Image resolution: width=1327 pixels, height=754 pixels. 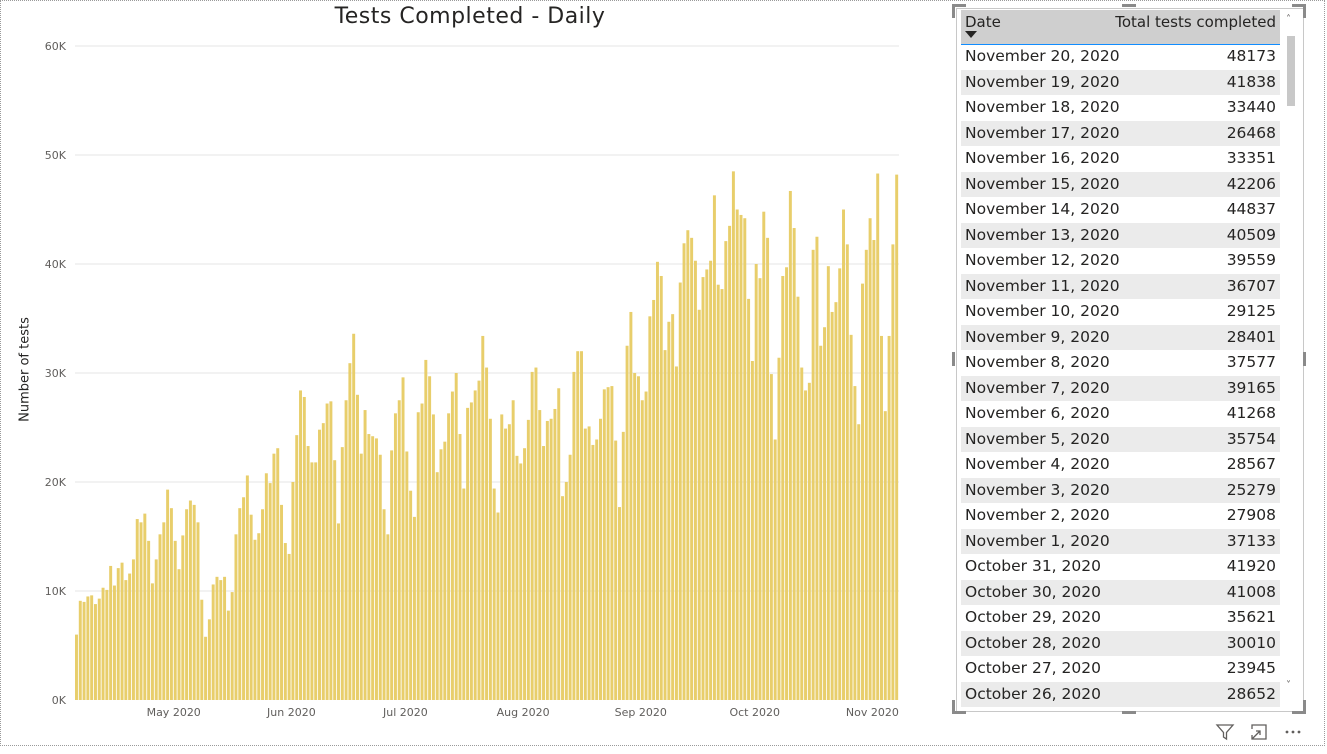 I want to click on table-row: November 8, 2020 37577, so click(x=1120, y=363).